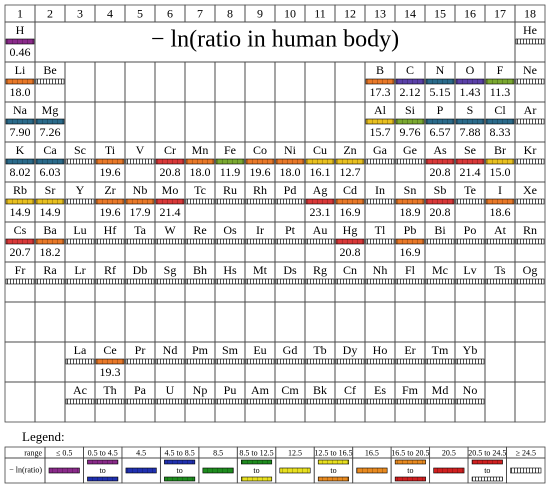 This screenshot has height=485, width=550. I want to click on element-symbol: Cu, so click(320, 150).